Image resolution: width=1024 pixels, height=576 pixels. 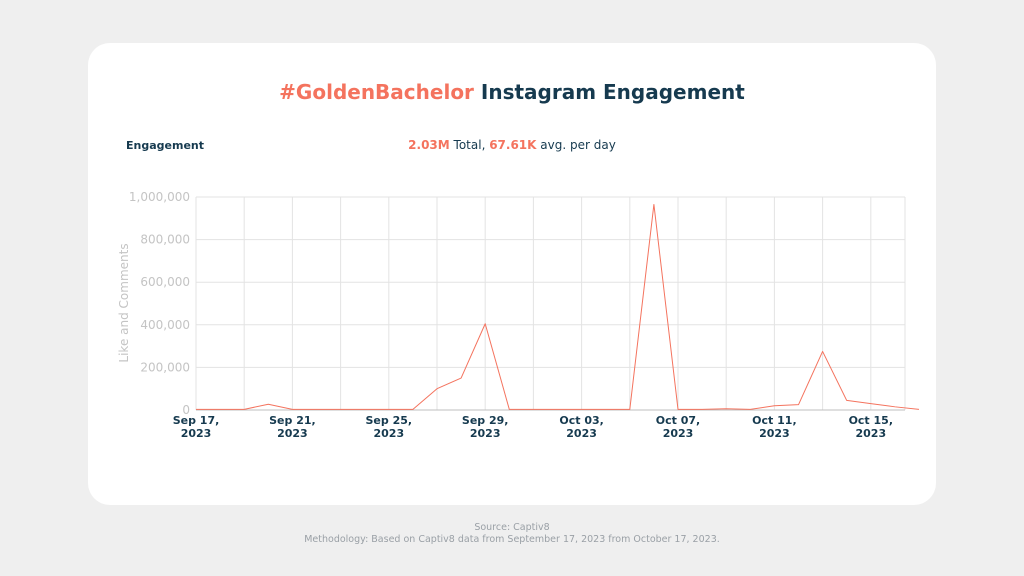 I want to click on total-value: 2.03M, so click(x=429, y=145).